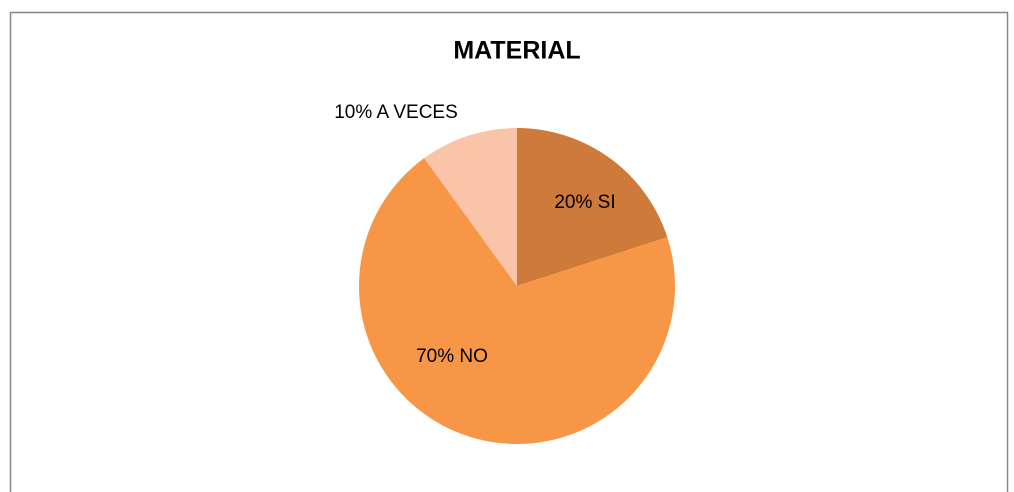 The image size is (1014, 492). Describe the element at coordinates (396, 112) in the screenshot. I see `data-label: 10% A VECES` at that location.